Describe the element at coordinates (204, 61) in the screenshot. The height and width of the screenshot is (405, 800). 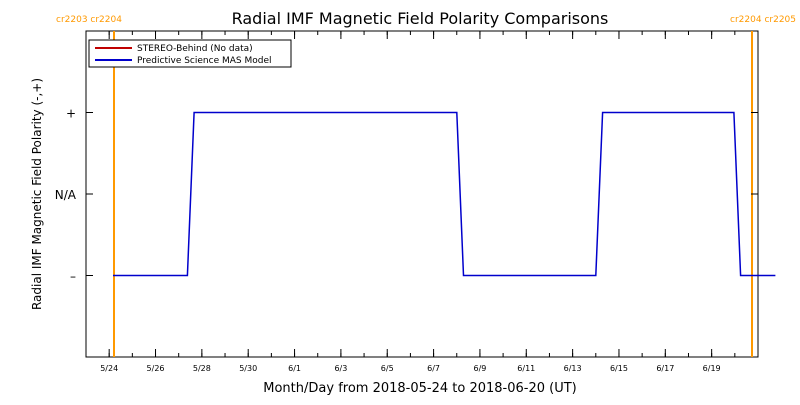
I see `legend-label-mas-model: Predictive Science MAS Model` at that location.